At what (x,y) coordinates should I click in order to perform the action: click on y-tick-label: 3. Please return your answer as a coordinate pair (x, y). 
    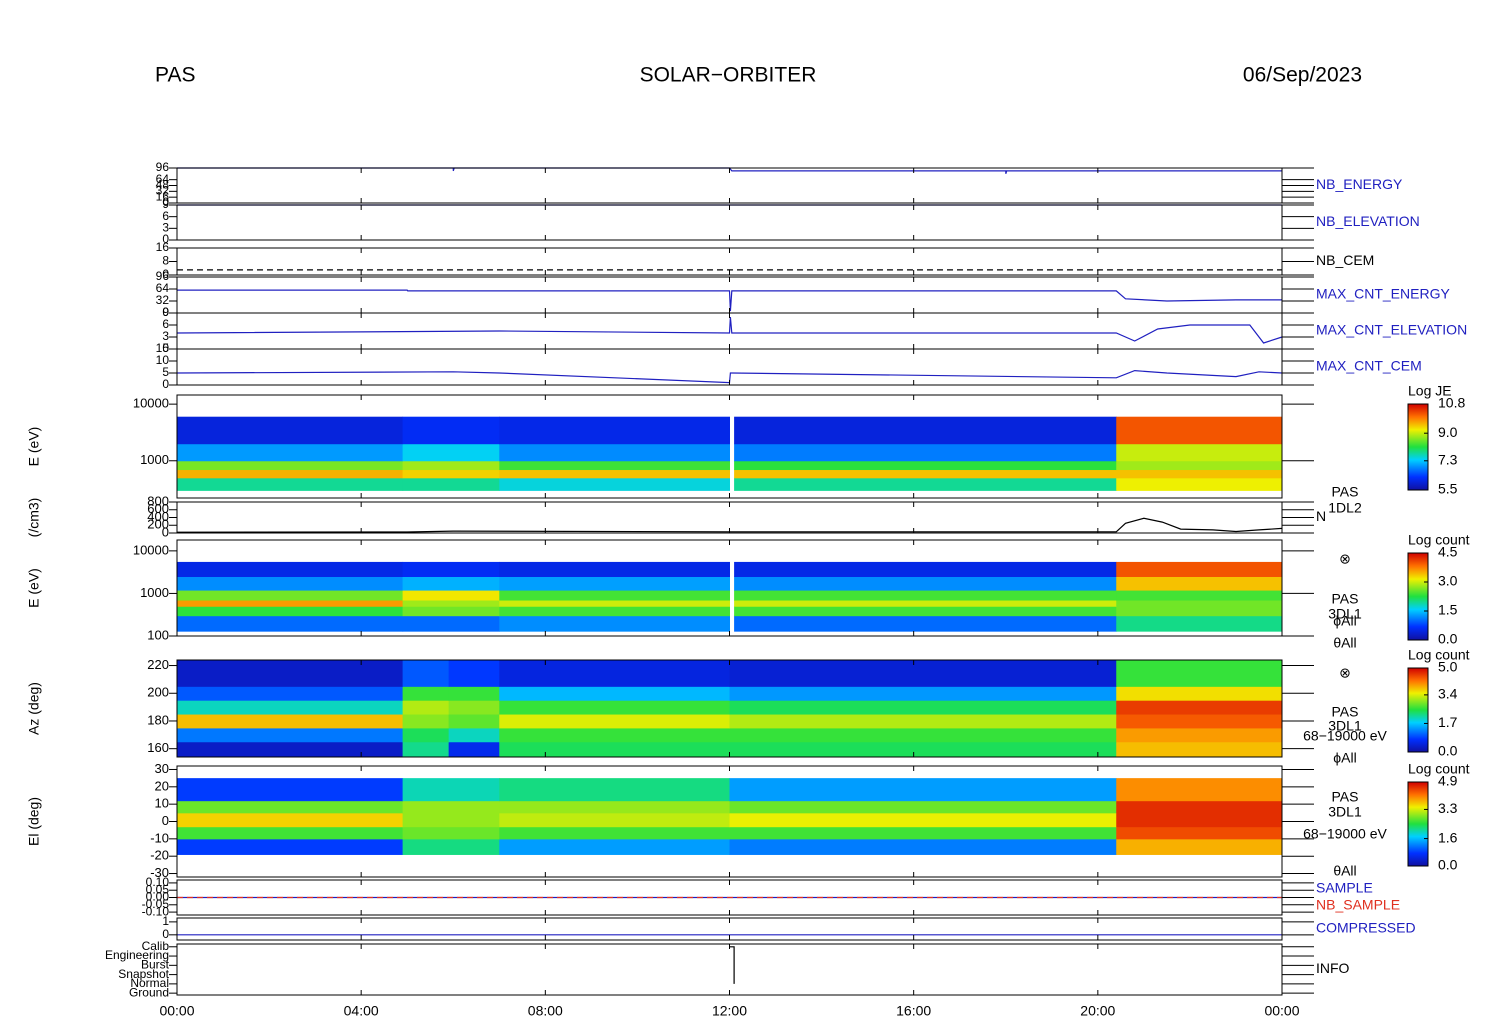
    Looking at the image, I should click on (165, 228).